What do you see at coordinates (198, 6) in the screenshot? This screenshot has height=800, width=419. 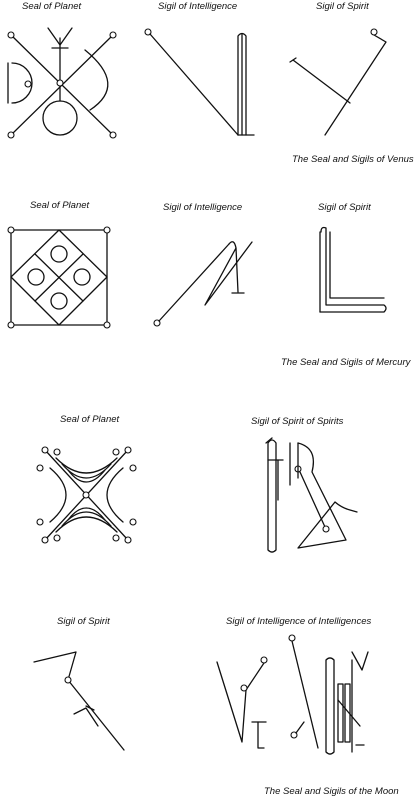 I see `venus-intelligence-label: Sigil of Intelligence` at bounding box center [198, 6].